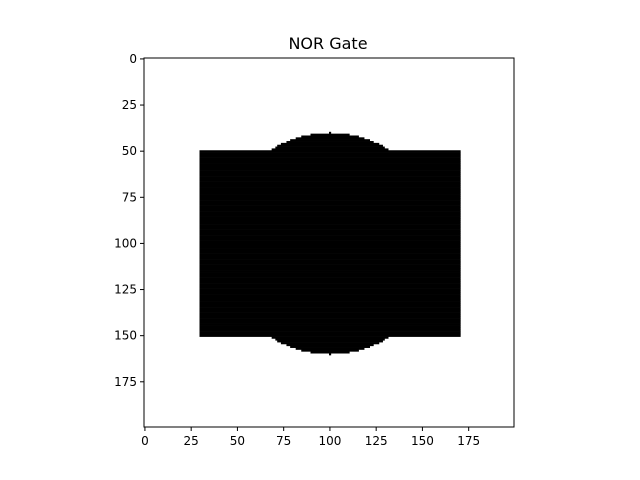 This screenshot has width=640, height=480. I want to click on y-tick-label: 25, so click(129, 105).